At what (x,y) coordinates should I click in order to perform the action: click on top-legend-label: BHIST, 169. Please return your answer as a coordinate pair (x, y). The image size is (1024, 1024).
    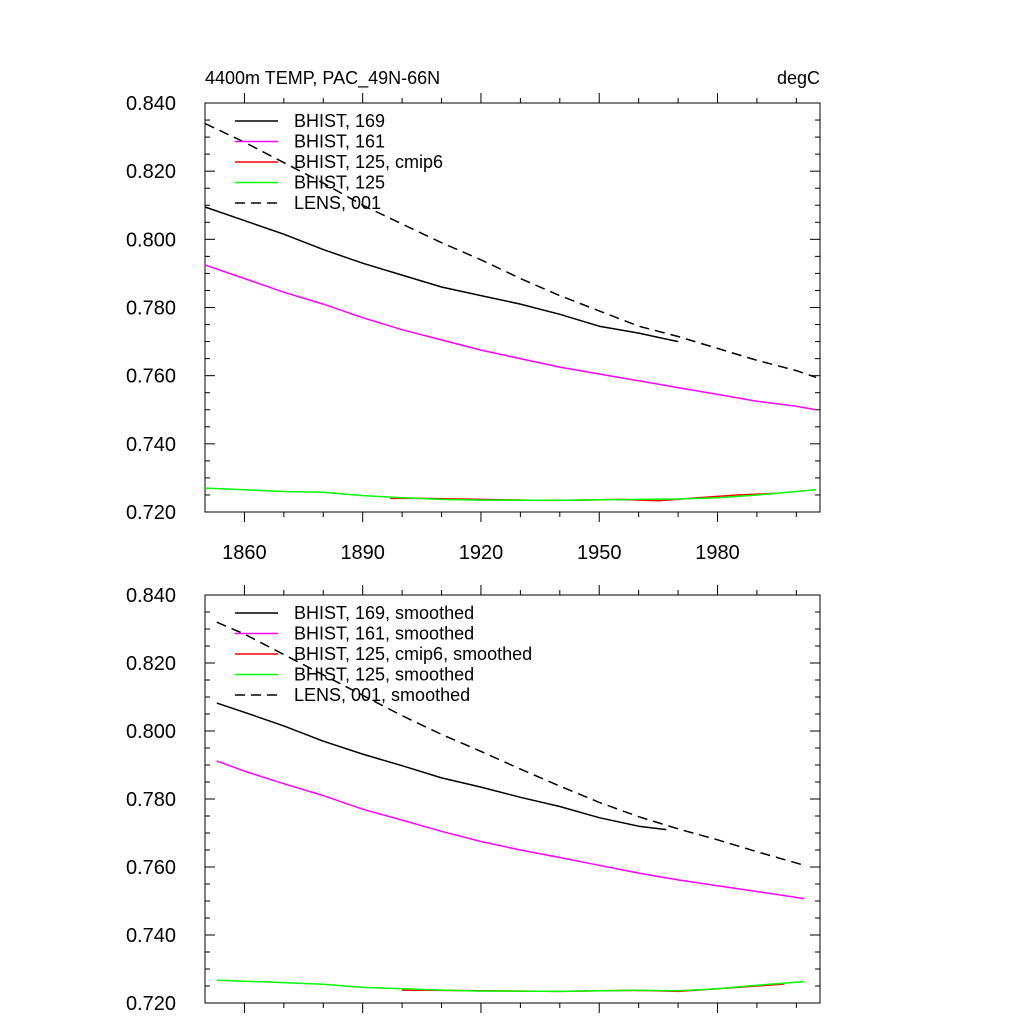
    Looking at the image, I should click on (339, 121).